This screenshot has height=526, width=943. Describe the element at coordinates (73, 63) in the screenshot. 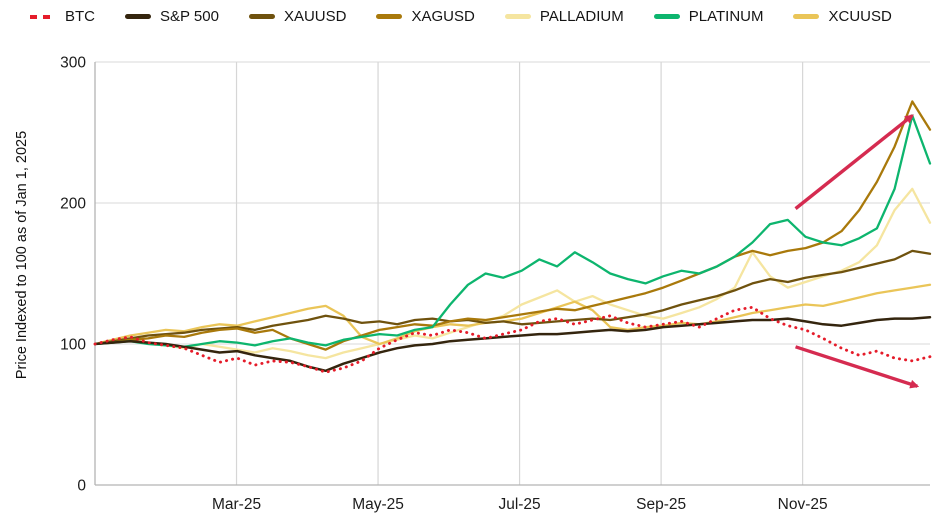

I see `y-tick-label: 300` at that location.